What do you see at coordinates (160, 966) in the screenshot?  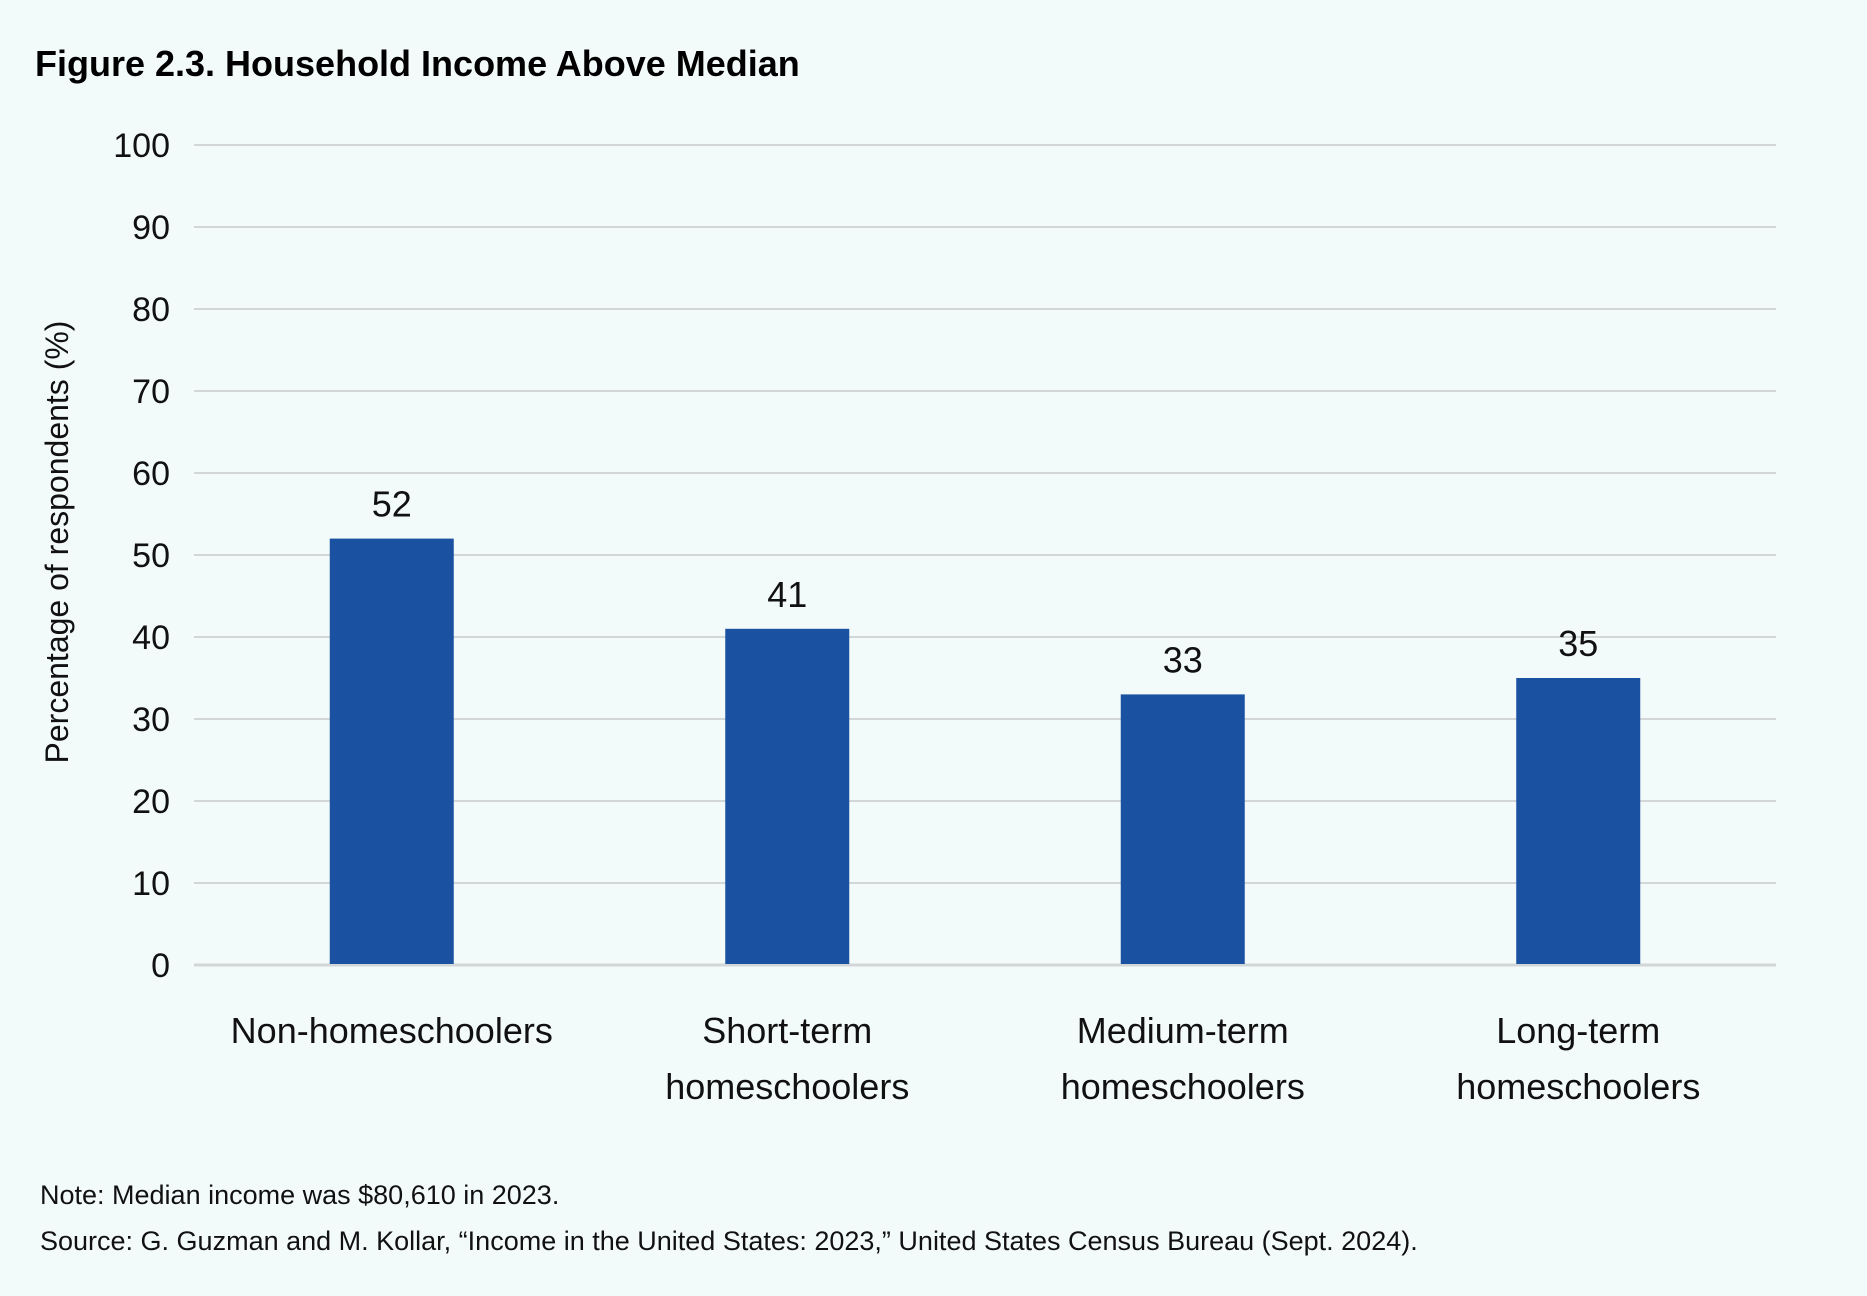 I see `y-tick-label: 0` at bounding box center [160, 966].